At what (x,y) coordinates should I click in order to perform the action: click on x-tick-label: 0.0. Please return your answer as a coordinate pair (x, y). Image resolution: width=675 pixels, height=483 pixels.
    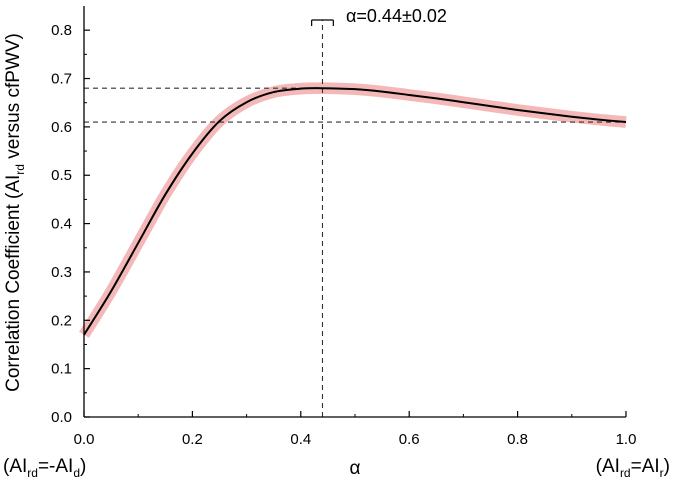
    Looking at the image, I should click on (84, 439).